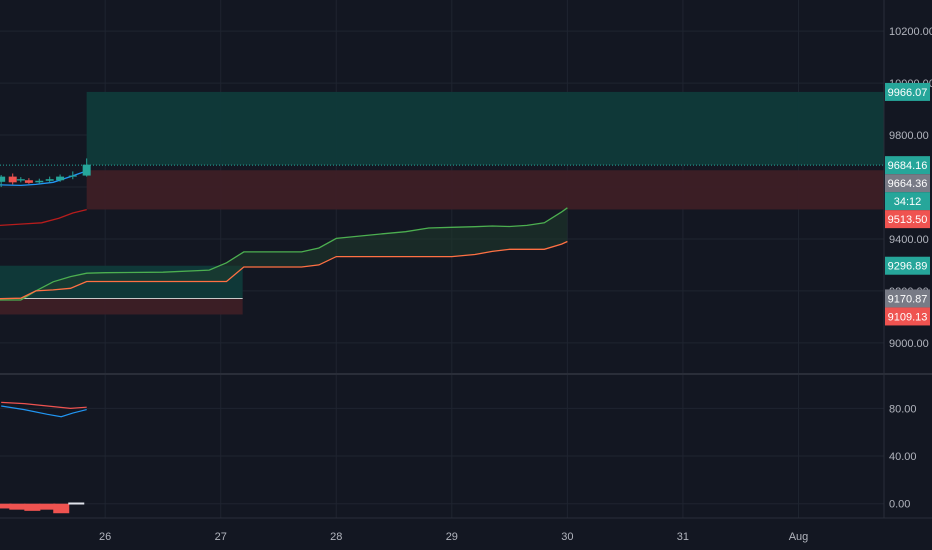  I want to click on price-tag-label: 34:12, so click(908, 202).